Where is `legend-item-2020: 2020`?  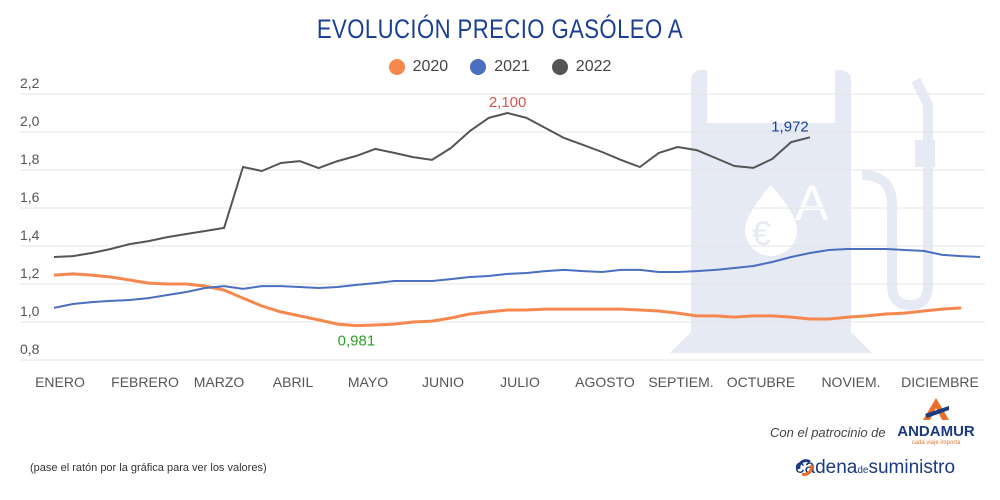 legend-item-2020: 2020 is located at coordinates (418, 67).